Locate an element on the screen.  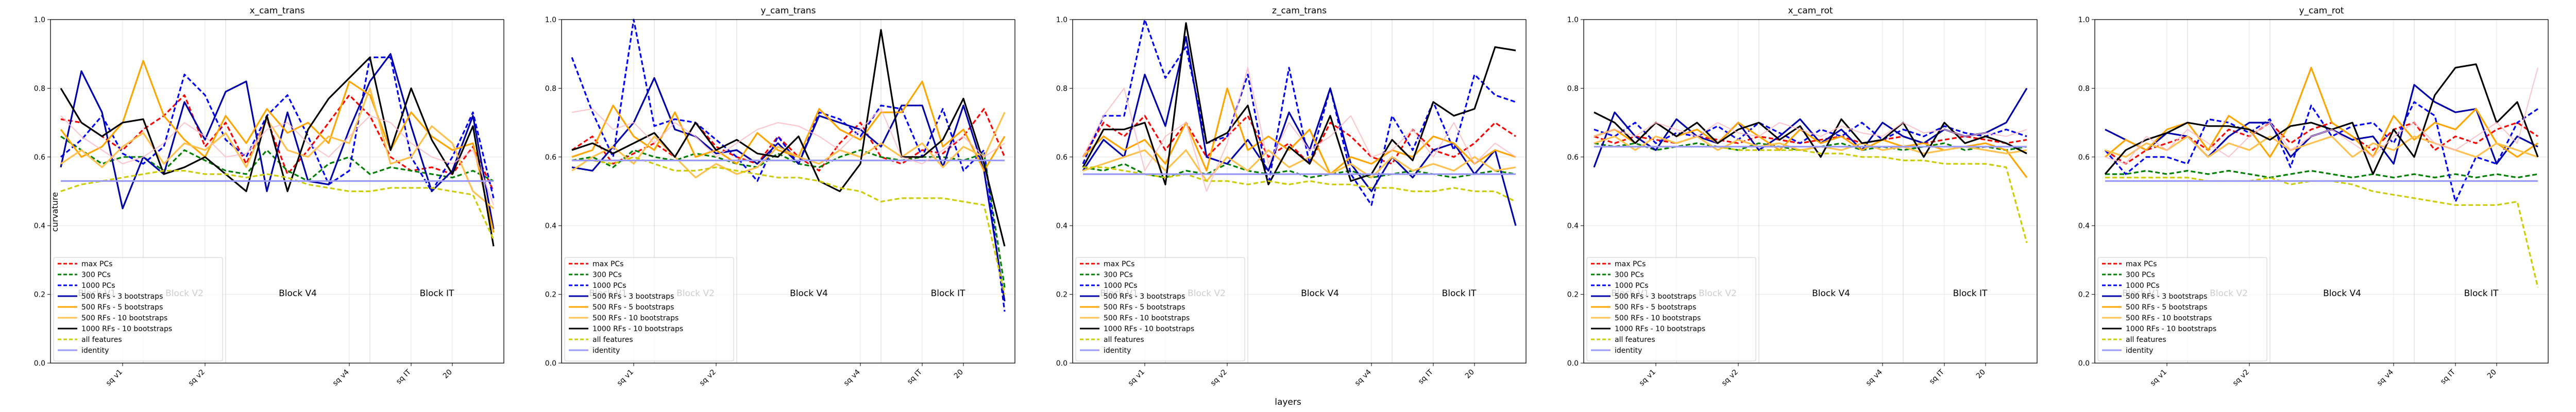
series-line-500-rfs-3-bootstraps is located at coordinates (1299, 131).